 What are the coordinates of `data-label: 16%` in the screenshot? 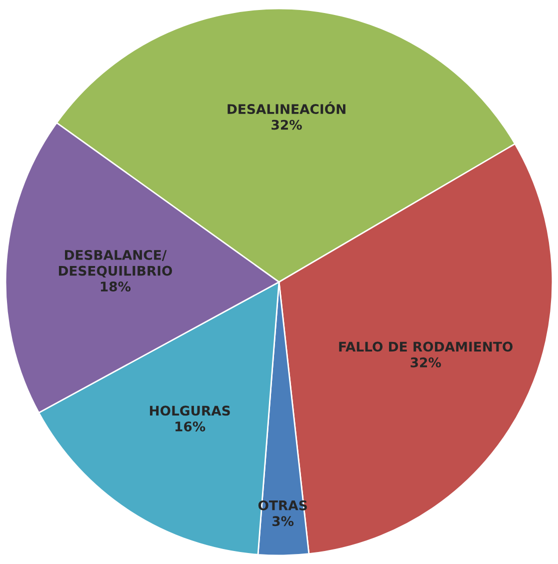 It's located at (191, 426).